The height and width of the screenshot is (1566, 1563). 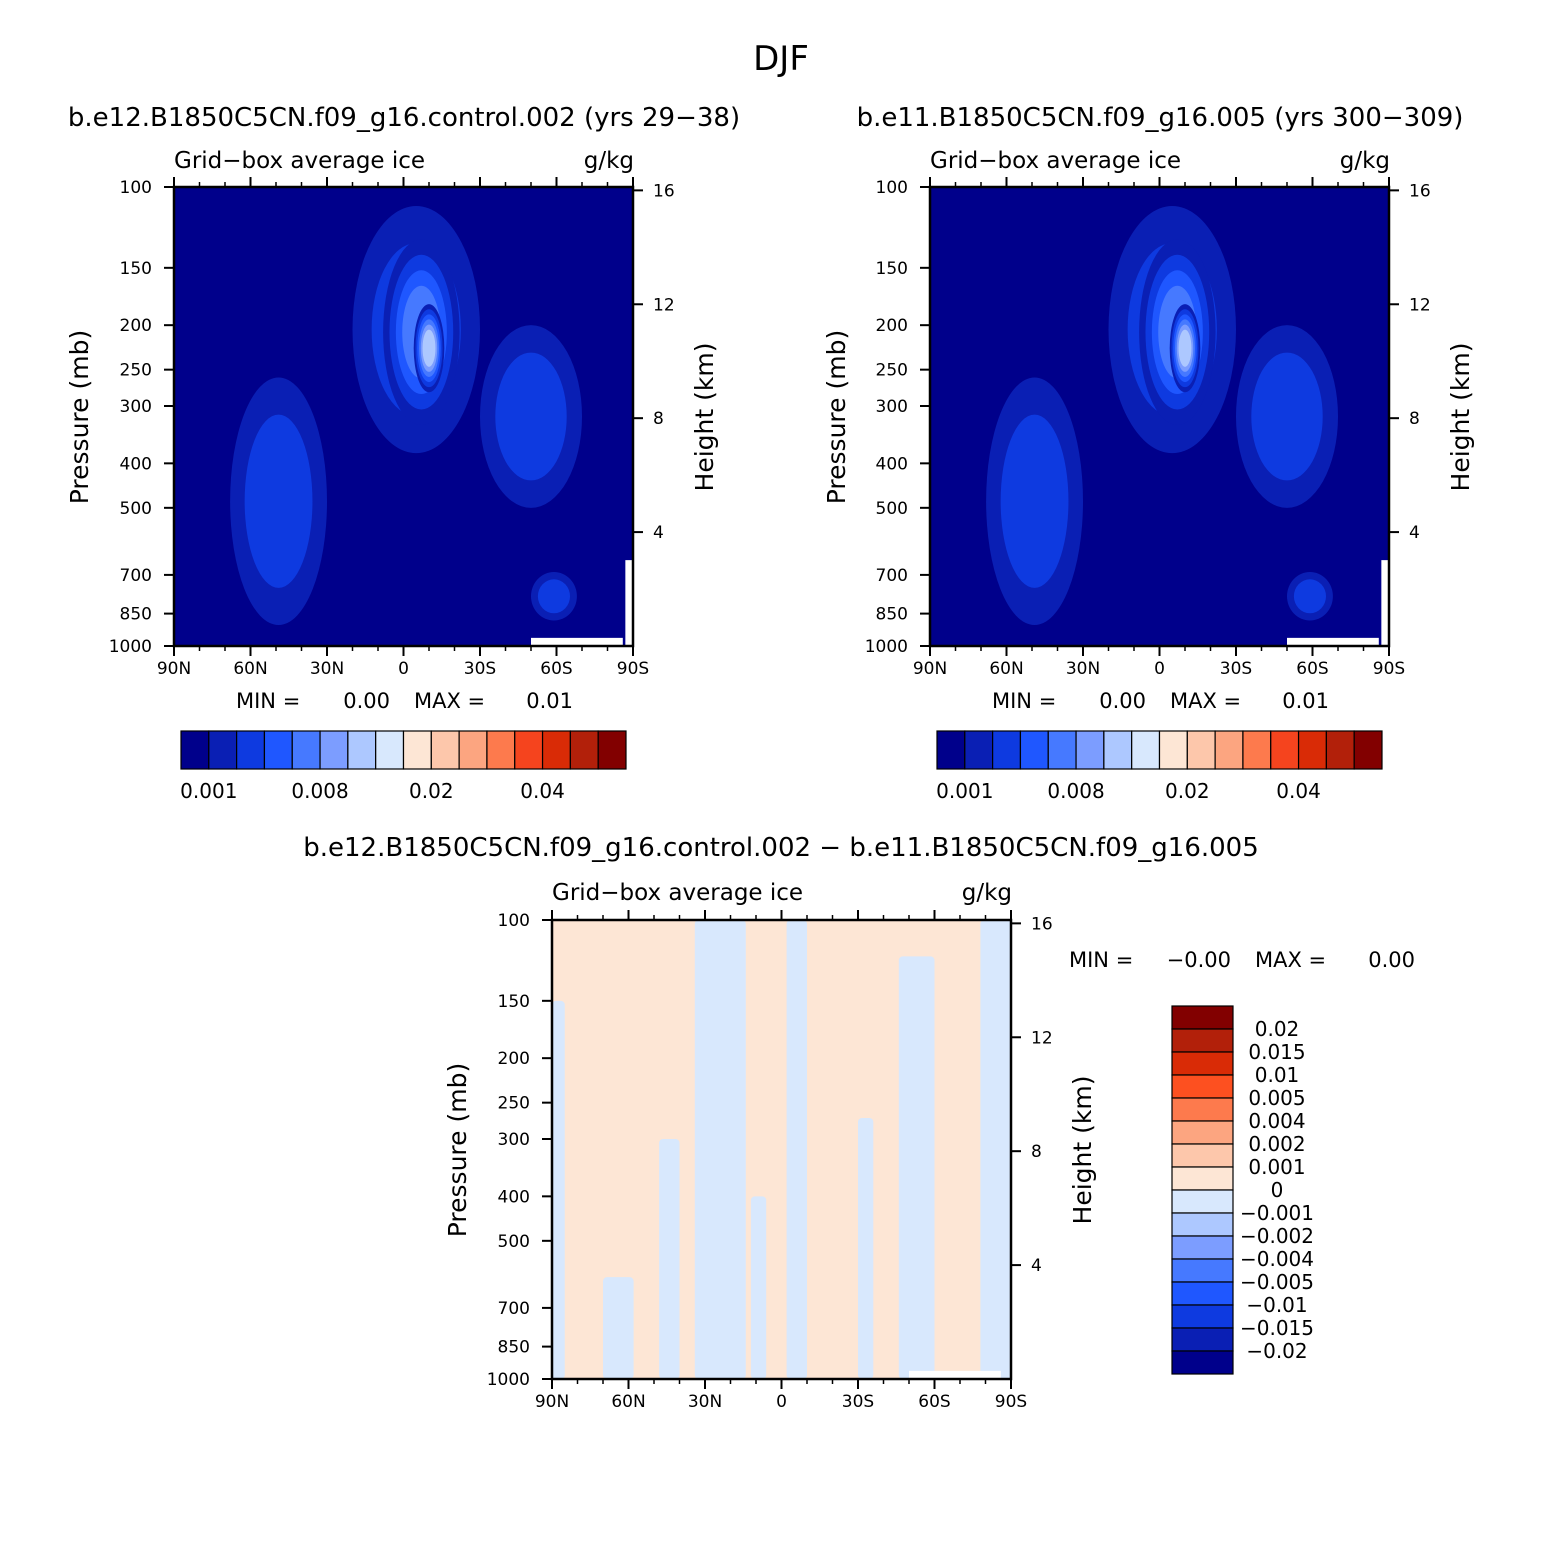 I want to click on panel-3-xtick-label: 0, so click(x=781, y=1402).